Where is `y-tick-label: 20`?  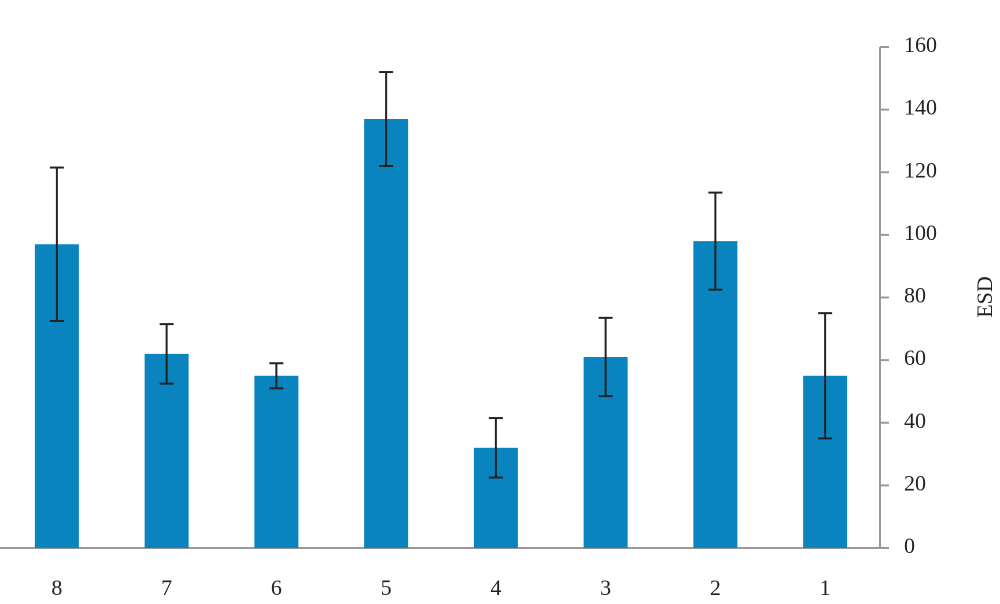 y-tick-label: 20 is located at coordinates (915, 482).